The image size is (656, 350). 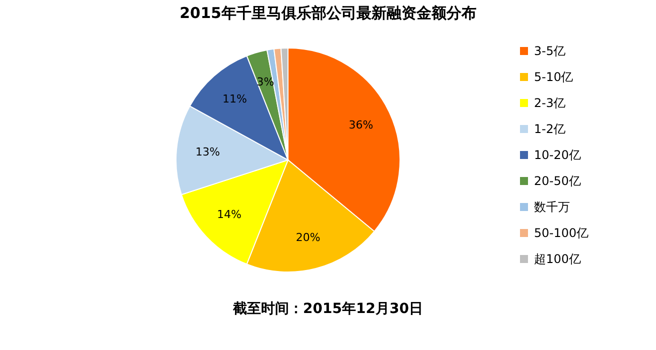 What do you see at coordinates (328, 13) in the screenshot?
I see `chart-title: 2015年千里马俱乐部公司最新融资金额分布` at bounding box center [328, 13].